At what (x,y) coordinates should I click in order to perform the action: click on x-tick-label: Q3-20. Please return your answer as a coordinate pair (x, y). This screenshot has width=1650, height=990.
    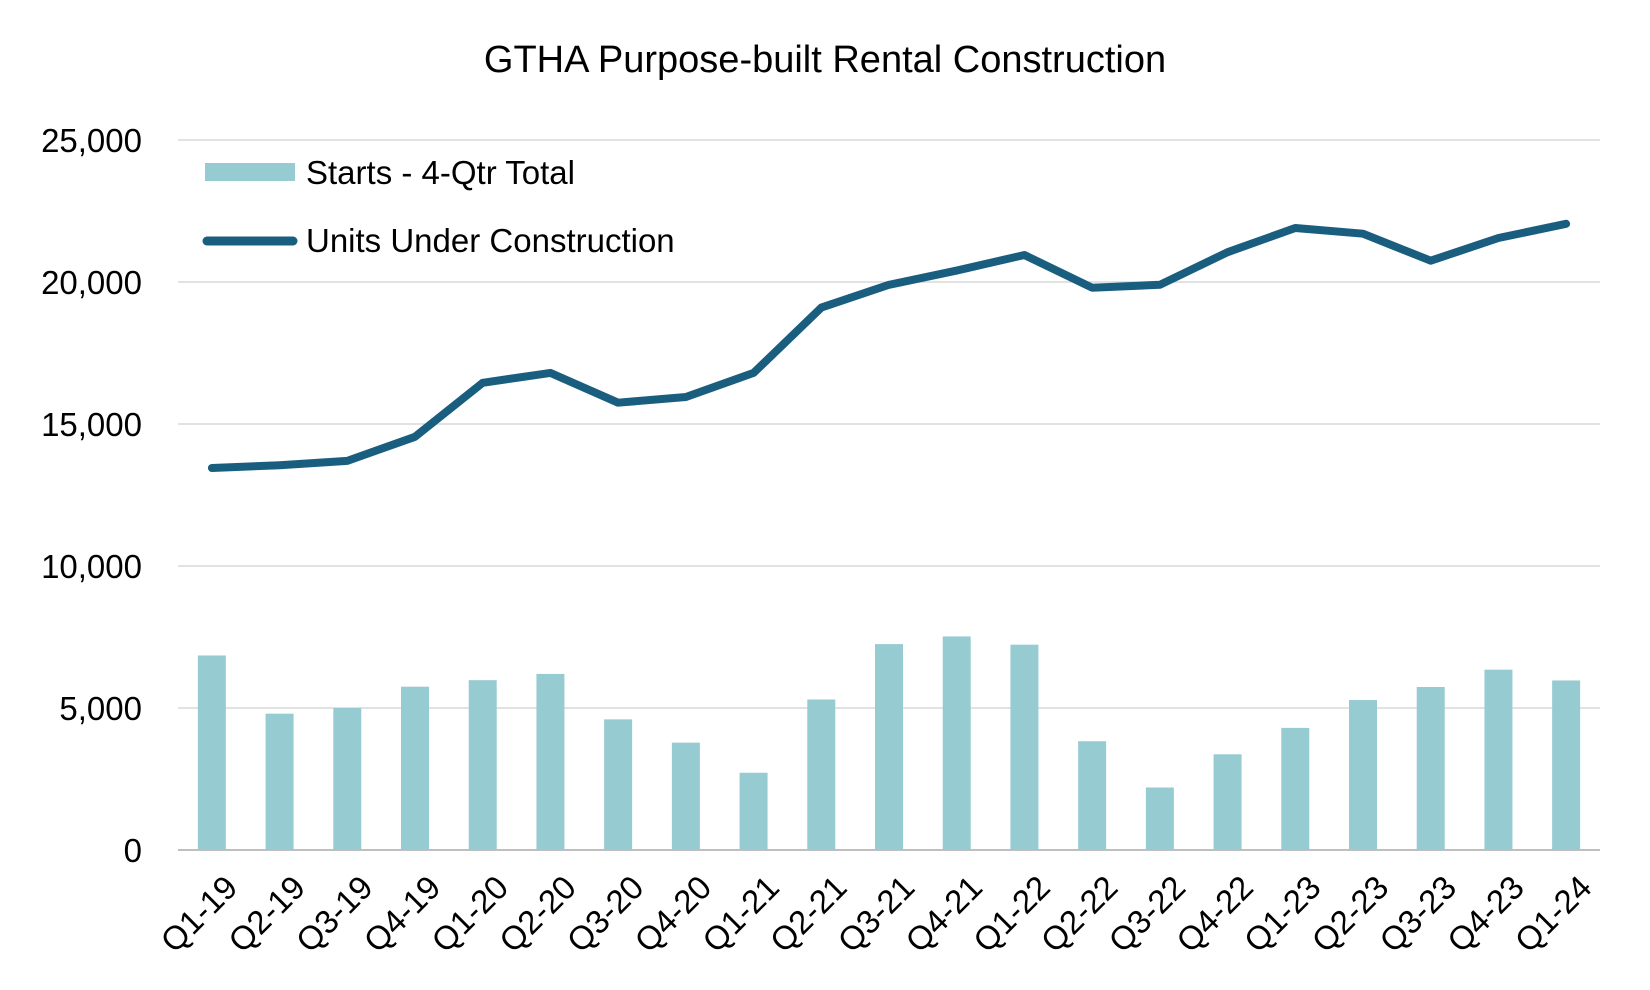
    Looking at the image, I should click on (605, 913).